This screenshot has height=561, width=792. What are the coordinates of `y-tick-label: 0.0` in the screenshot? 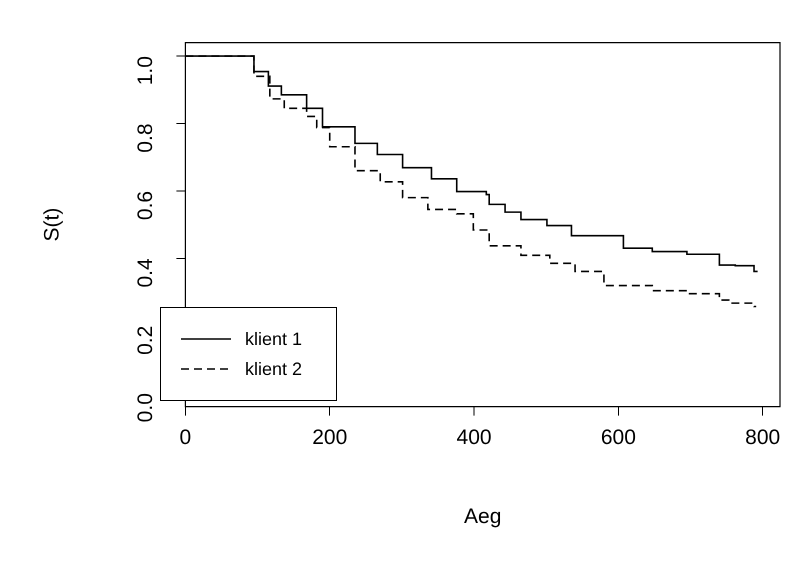 It's located at (146, 407).